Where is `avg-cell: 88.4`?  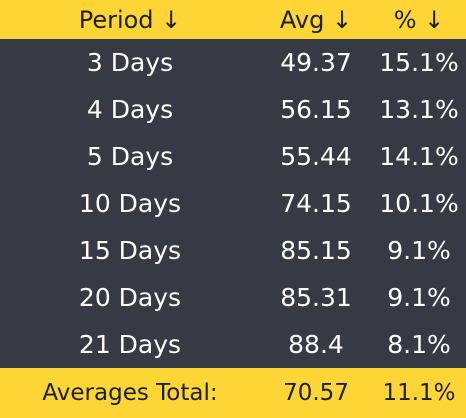
avg-cell: 88.4 is located at coordinates (316, 344).